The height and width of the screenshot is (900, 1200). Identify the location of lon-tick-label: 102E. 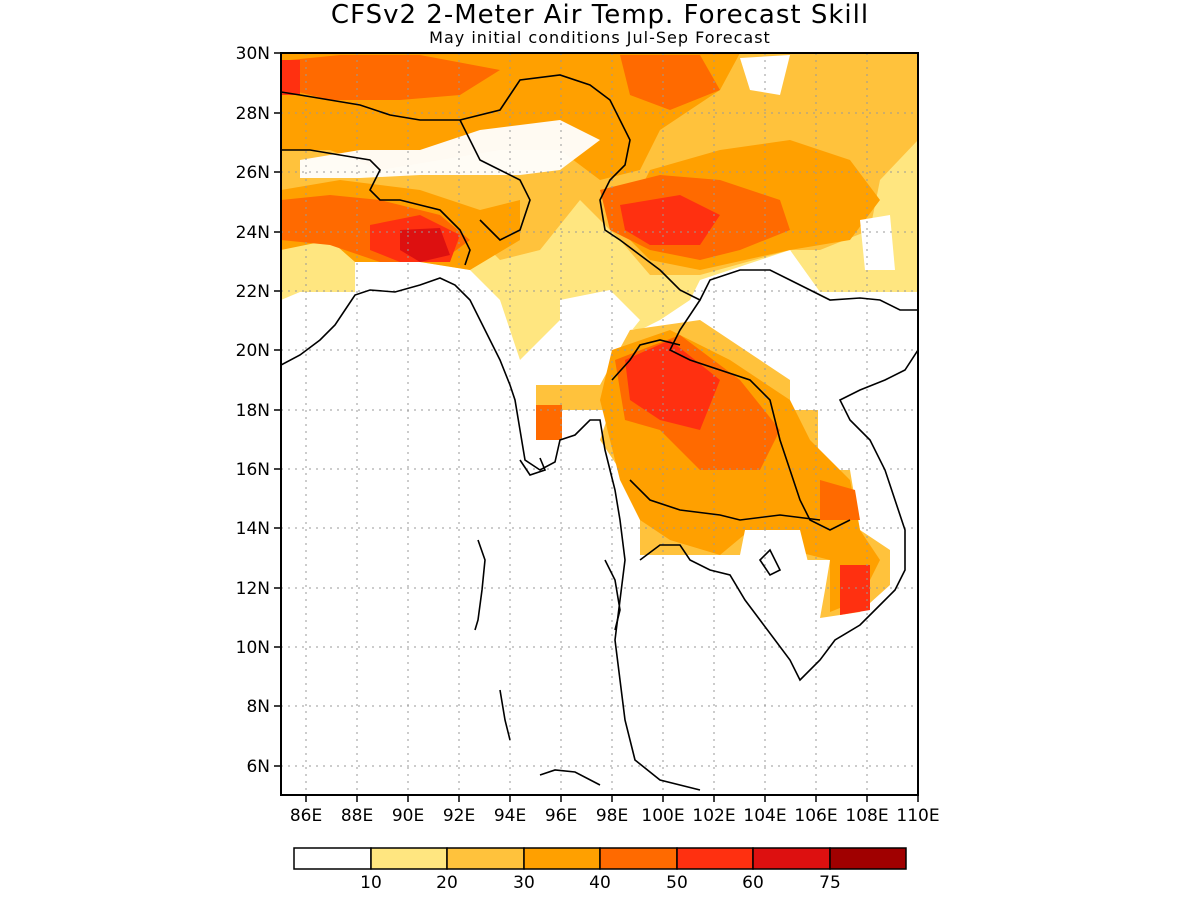
(713, 816).